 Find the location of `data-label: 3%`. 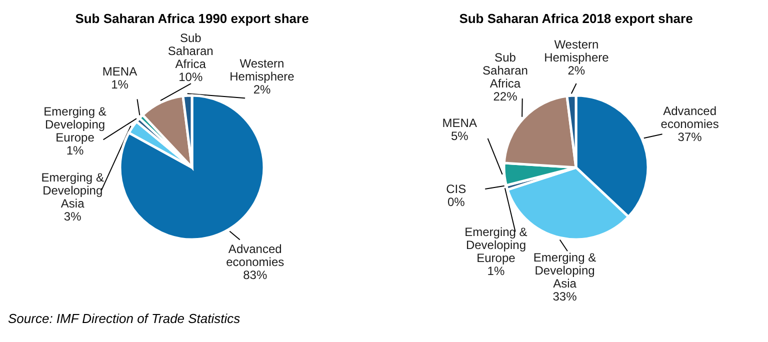

data-label: 3% is located at coordinates (73, 217).